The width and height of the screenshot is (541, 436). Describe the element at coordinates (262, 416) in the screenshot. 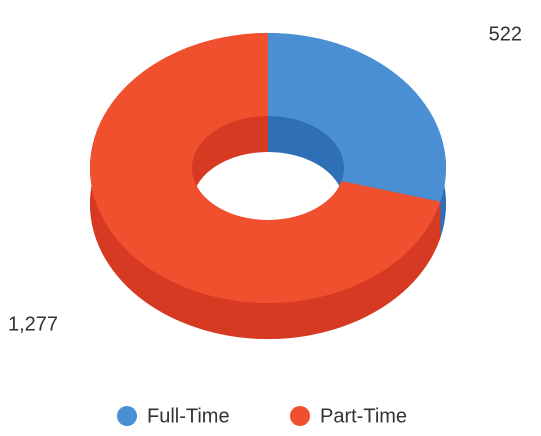

I see `legend: Full-Time Part-Time` at that location.